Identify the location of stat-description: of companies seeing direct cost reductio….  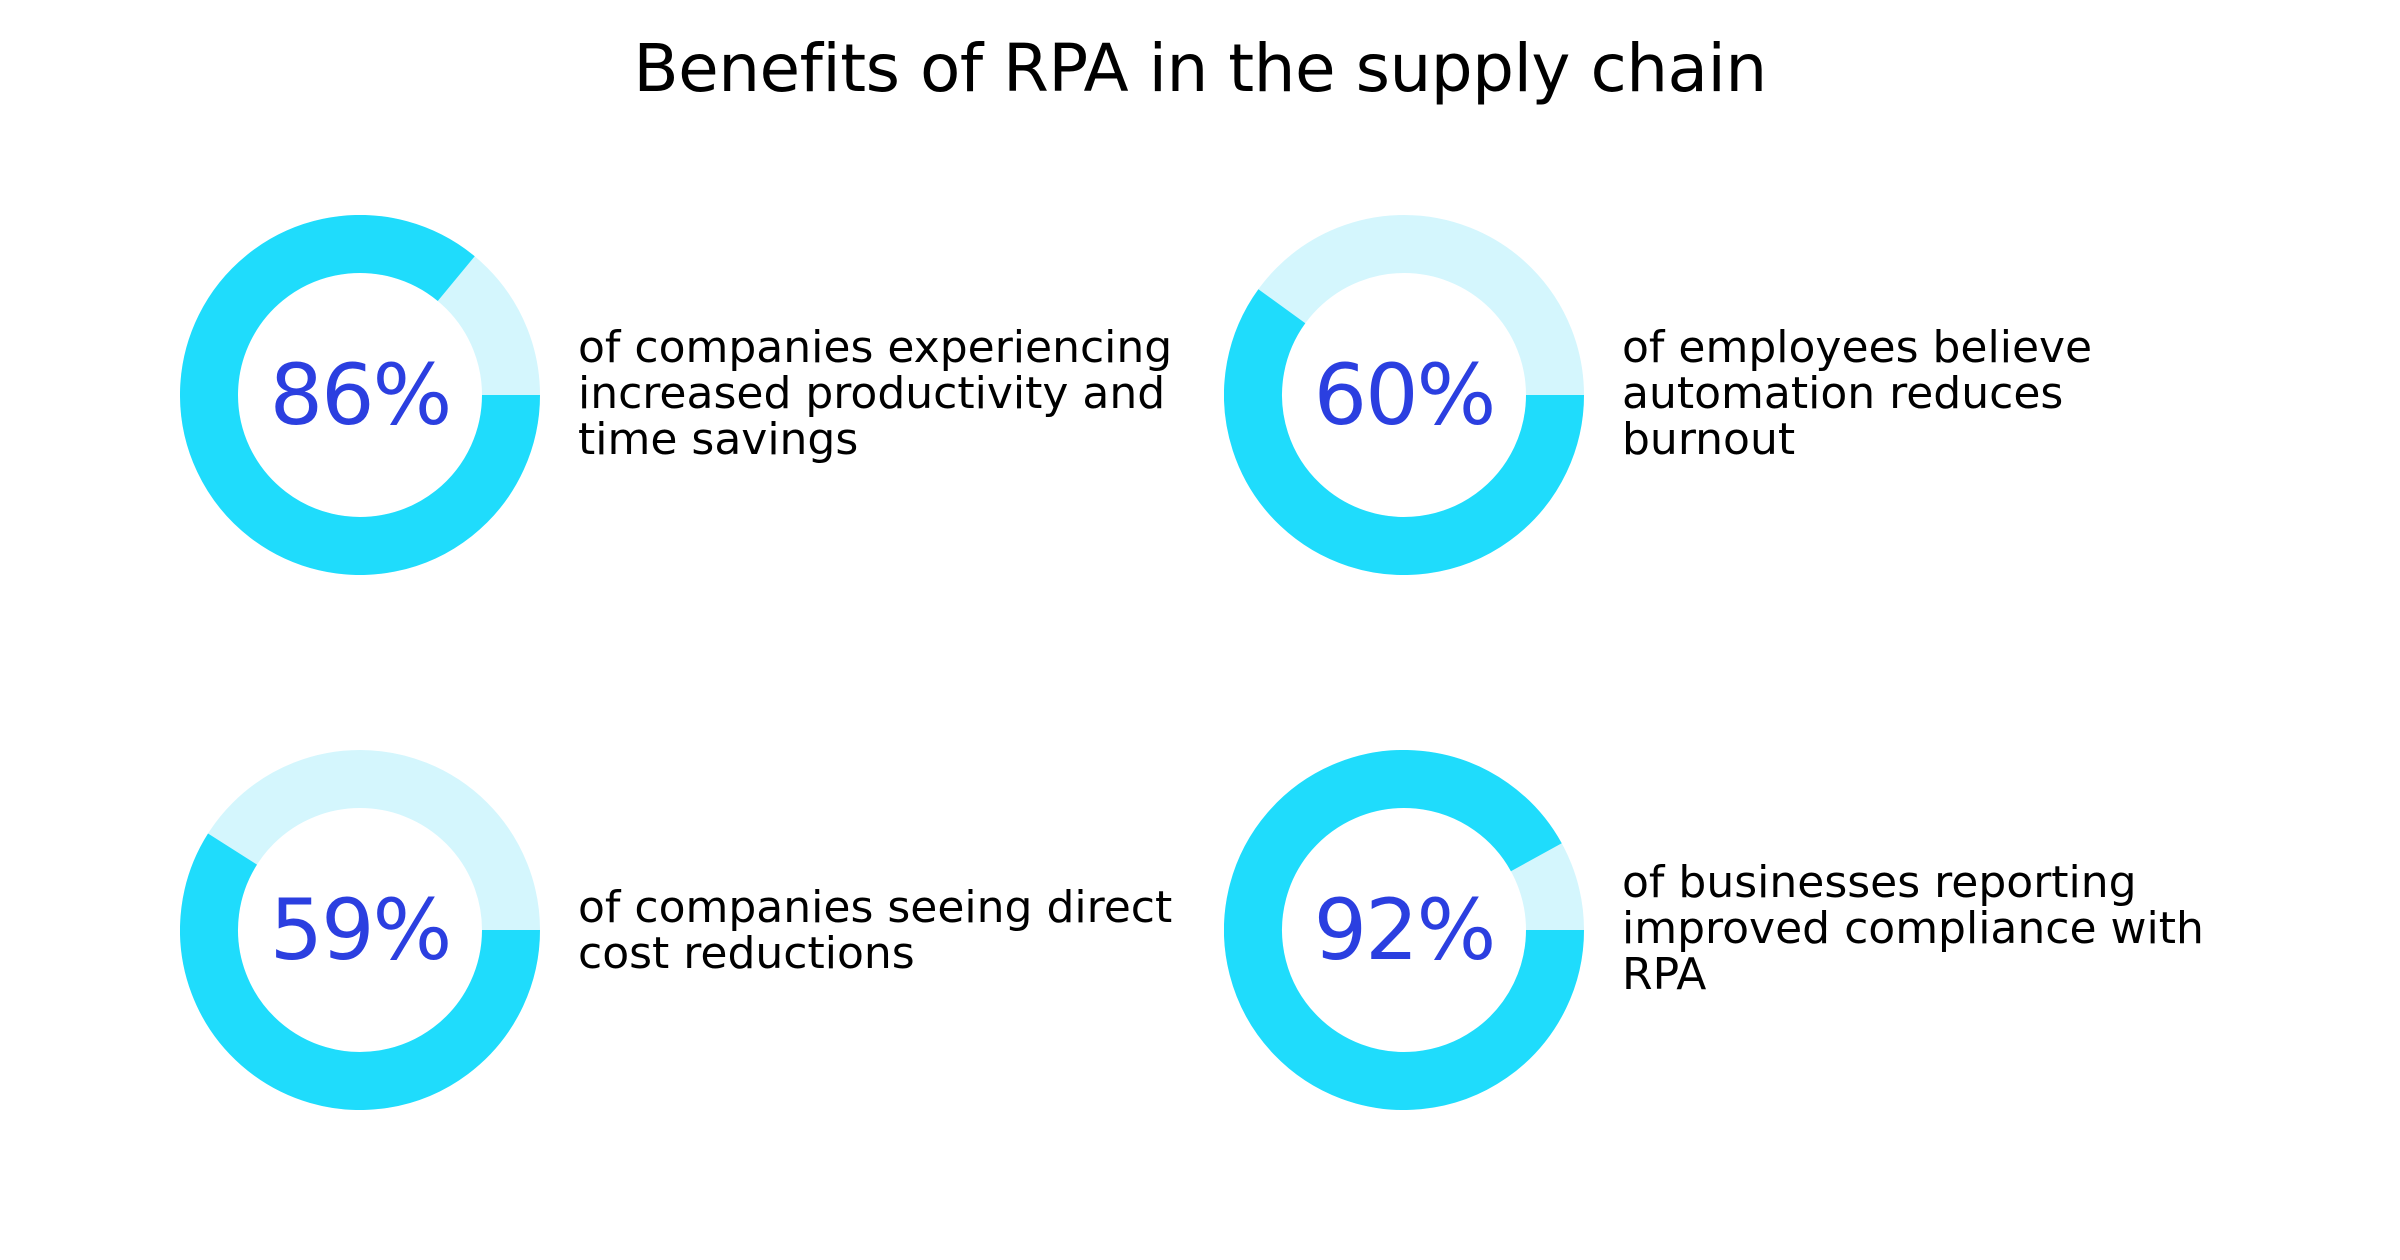
(875, 930).